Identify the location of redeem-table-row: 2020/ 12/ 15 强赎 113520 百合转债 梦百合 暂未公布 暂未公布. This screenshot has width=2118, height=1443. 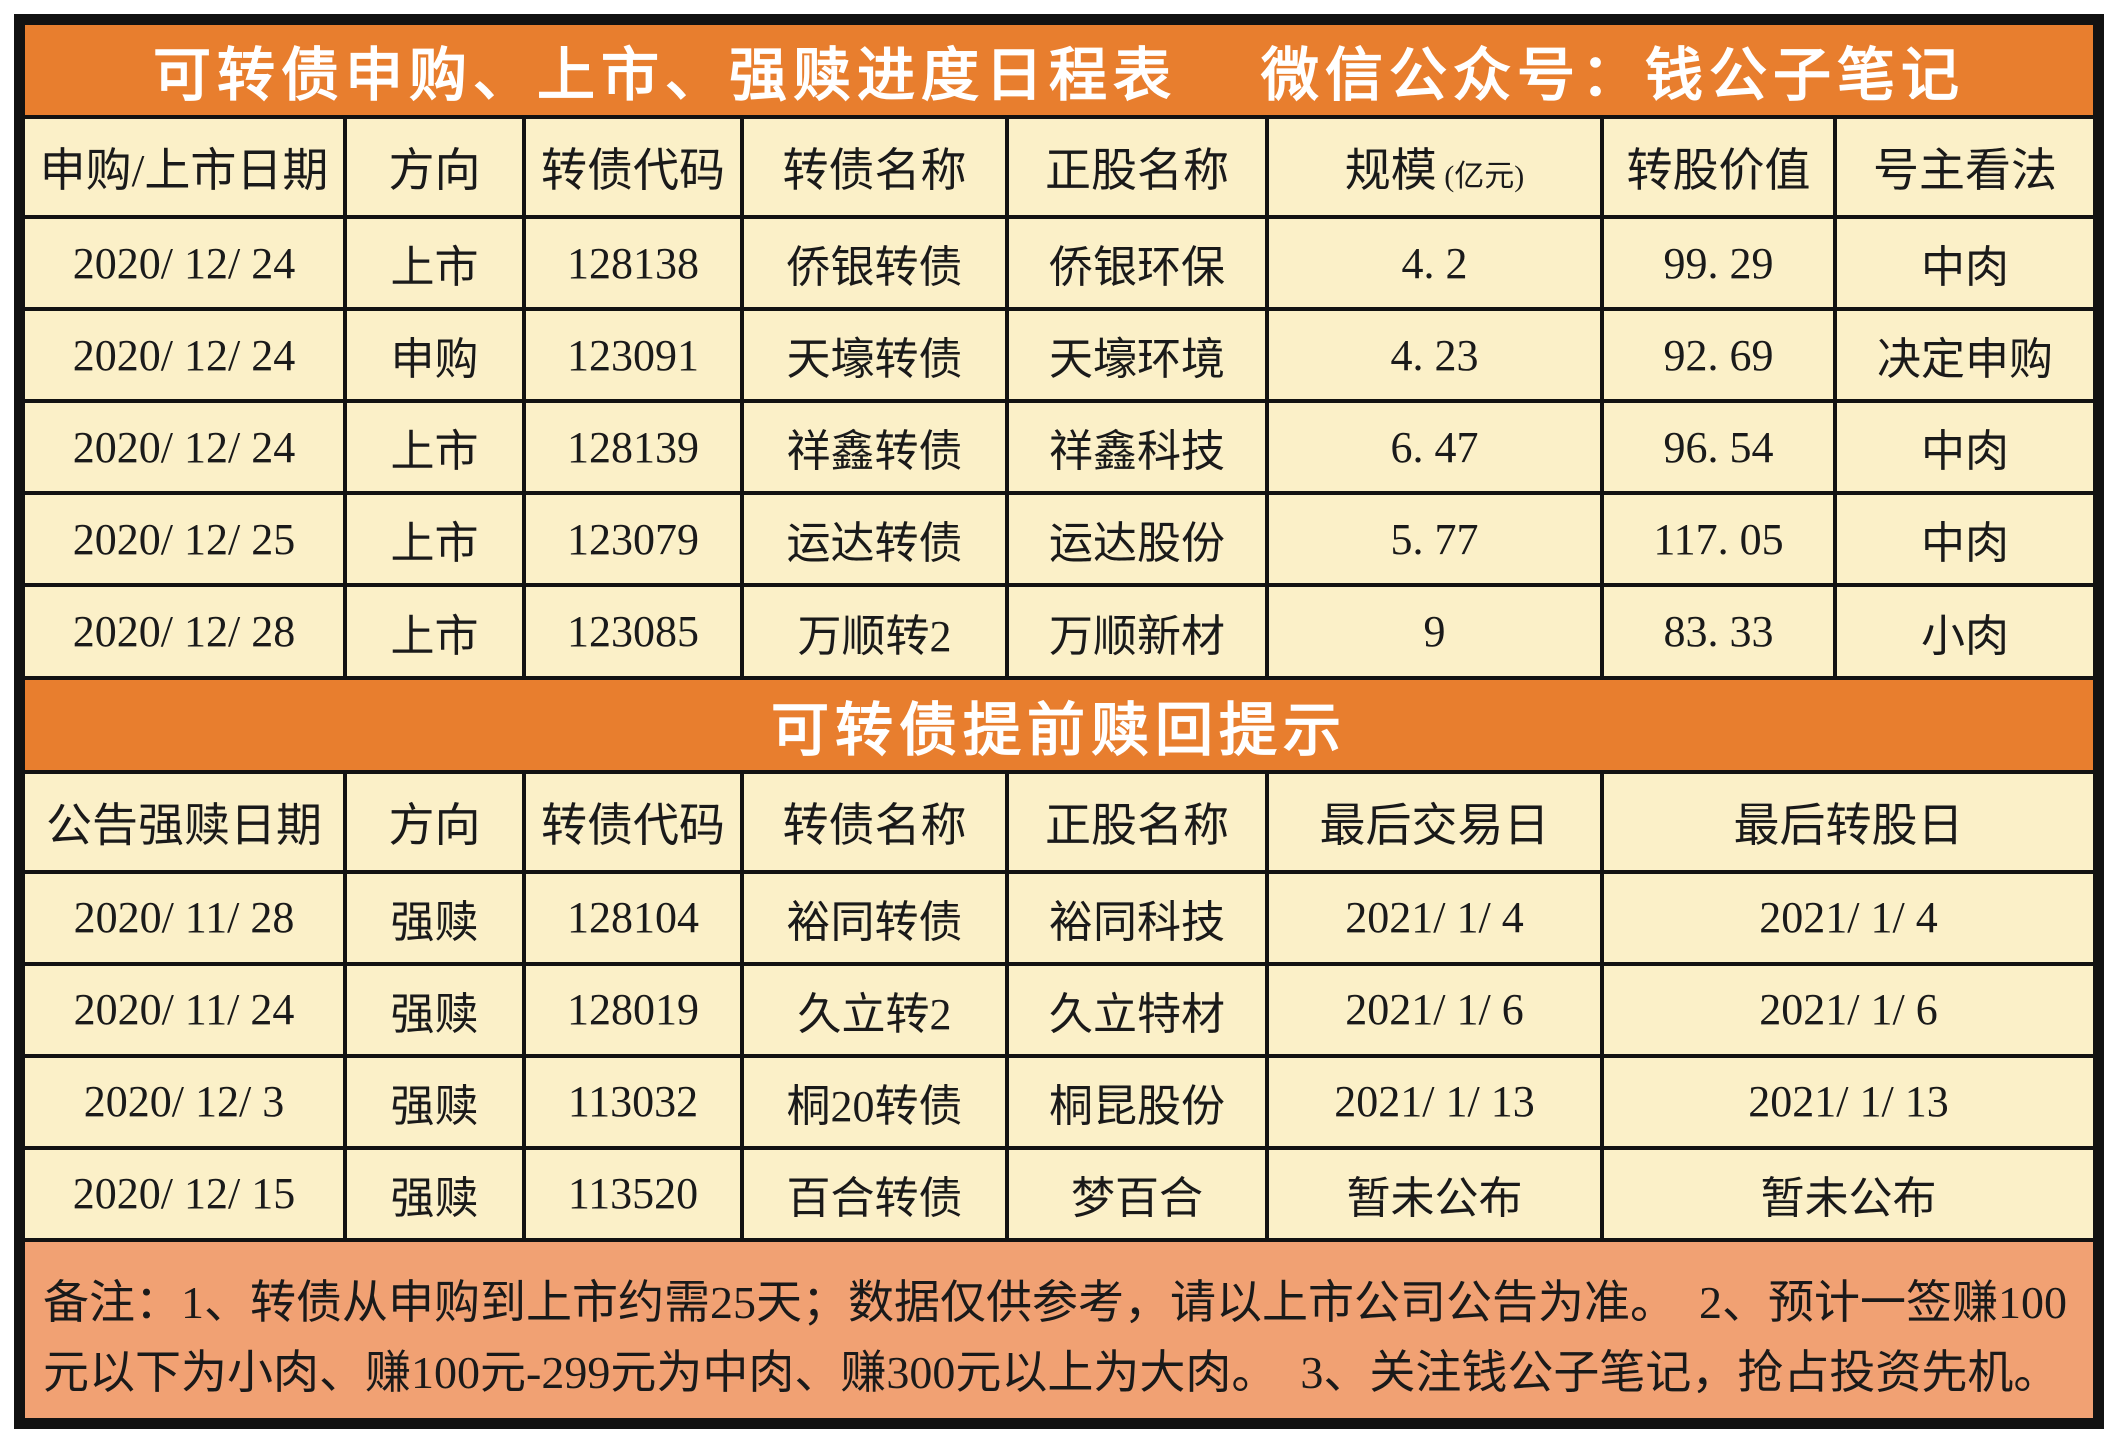
(1059, 1194).